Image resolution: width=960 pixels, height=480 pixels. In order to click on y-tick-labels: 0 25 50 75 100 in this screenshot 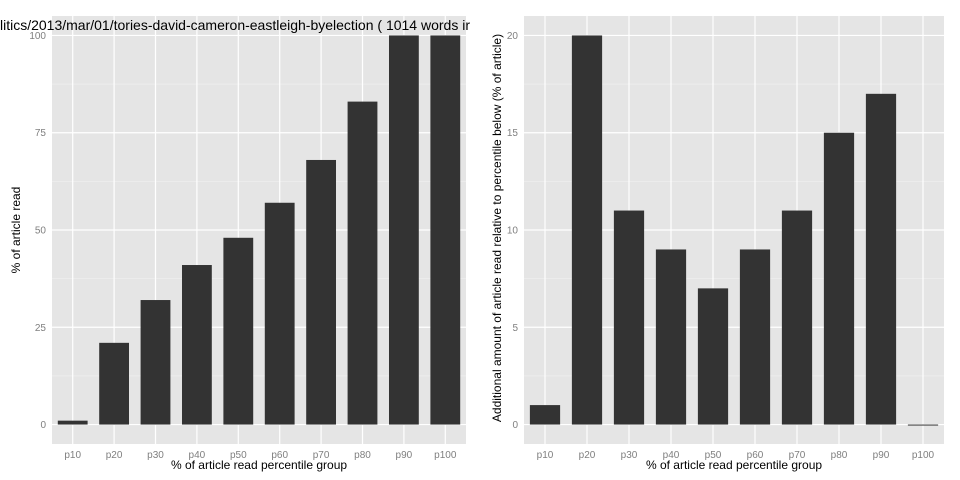, I will do `click(37, 231)`.